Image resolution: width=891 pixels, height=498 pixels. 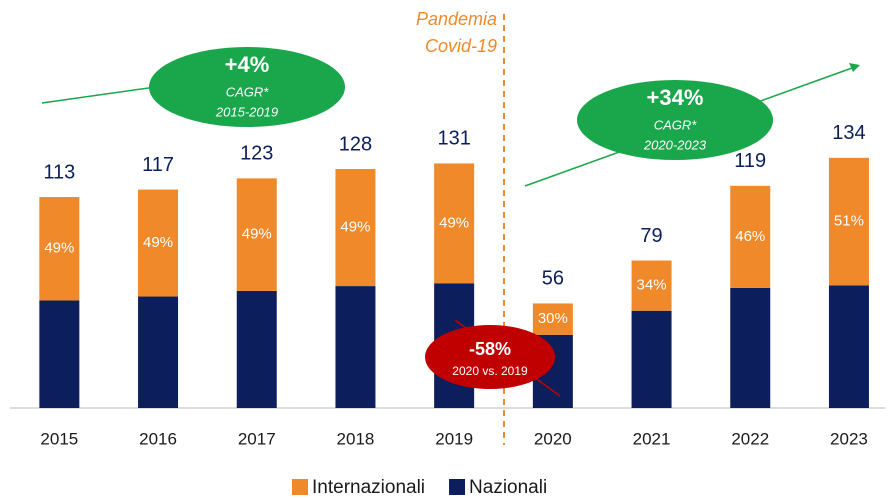 What do you see at coordinates (490, 349) in the screenshot?
I see `drop-value: -58%` at bounding box center [490, 349].